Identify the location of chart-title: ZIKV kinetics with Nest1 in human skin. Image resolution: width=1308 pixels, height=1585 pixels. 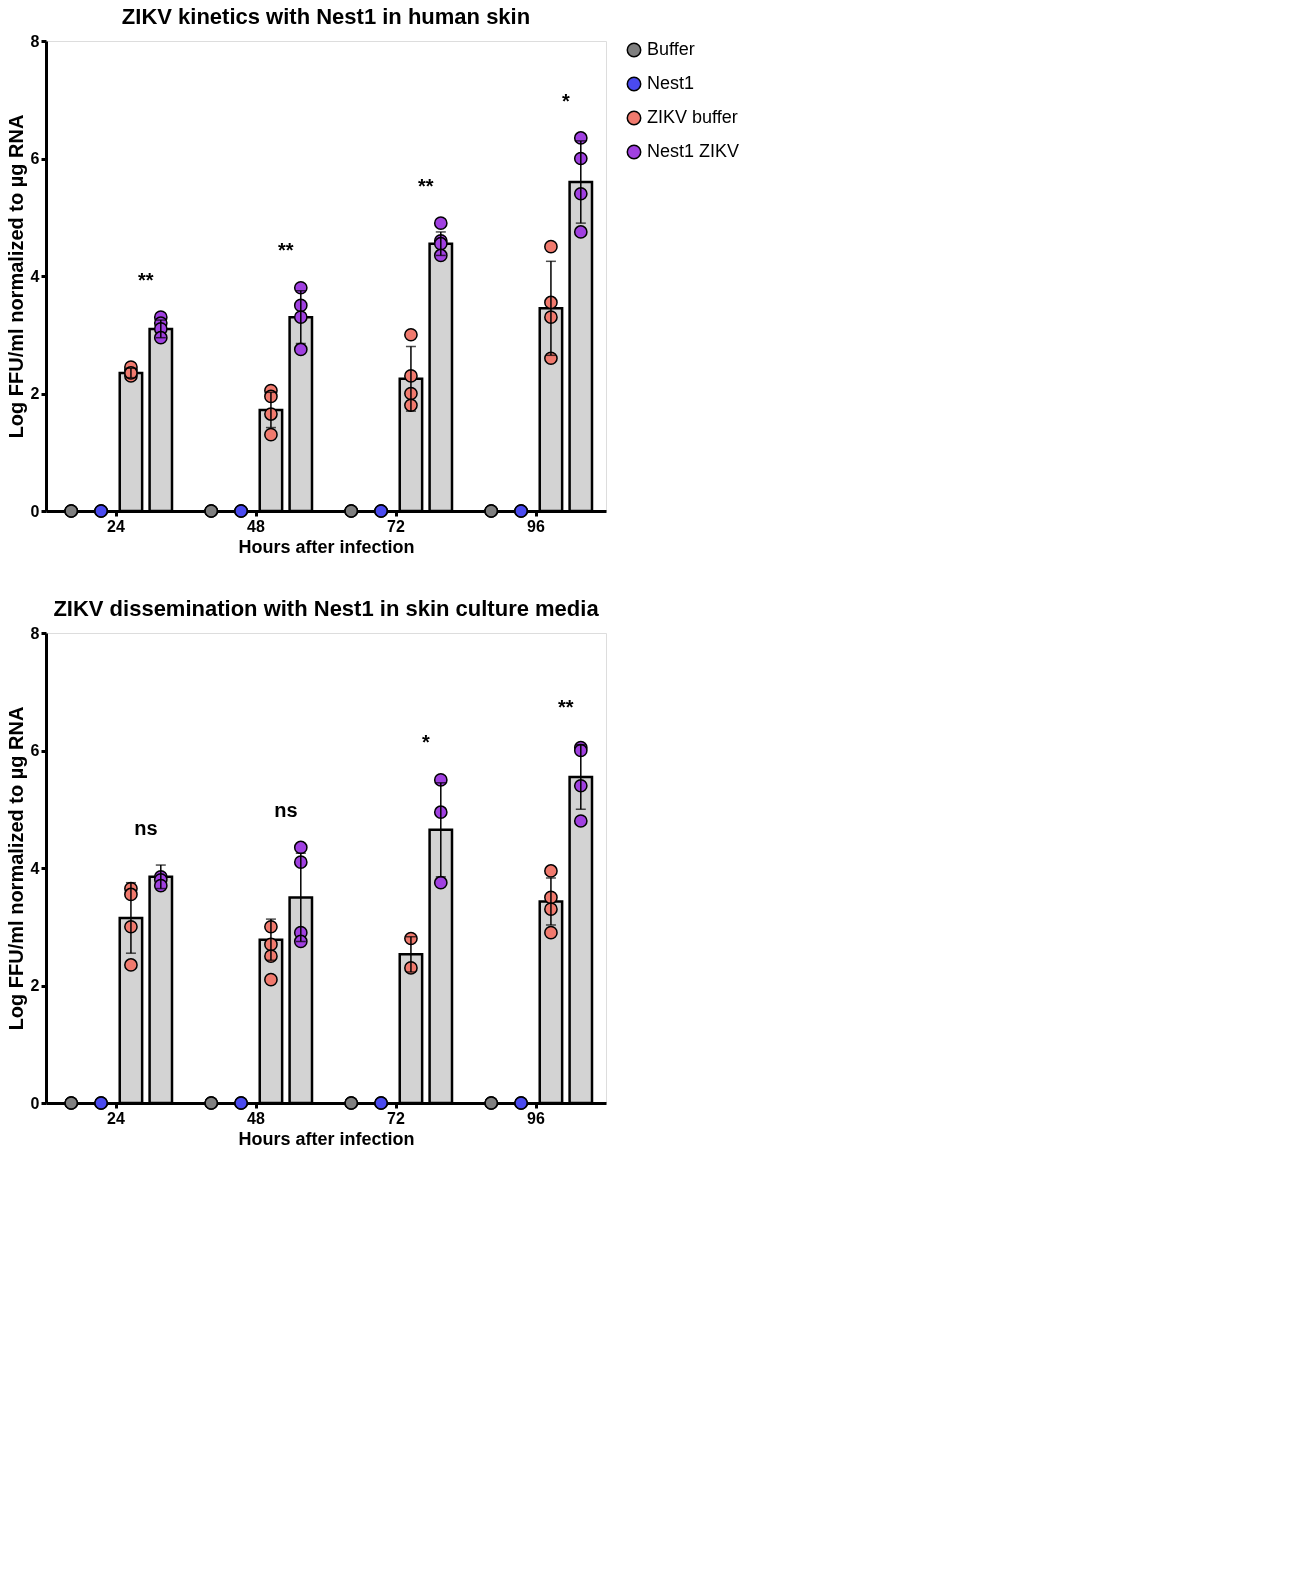
(326, 16).